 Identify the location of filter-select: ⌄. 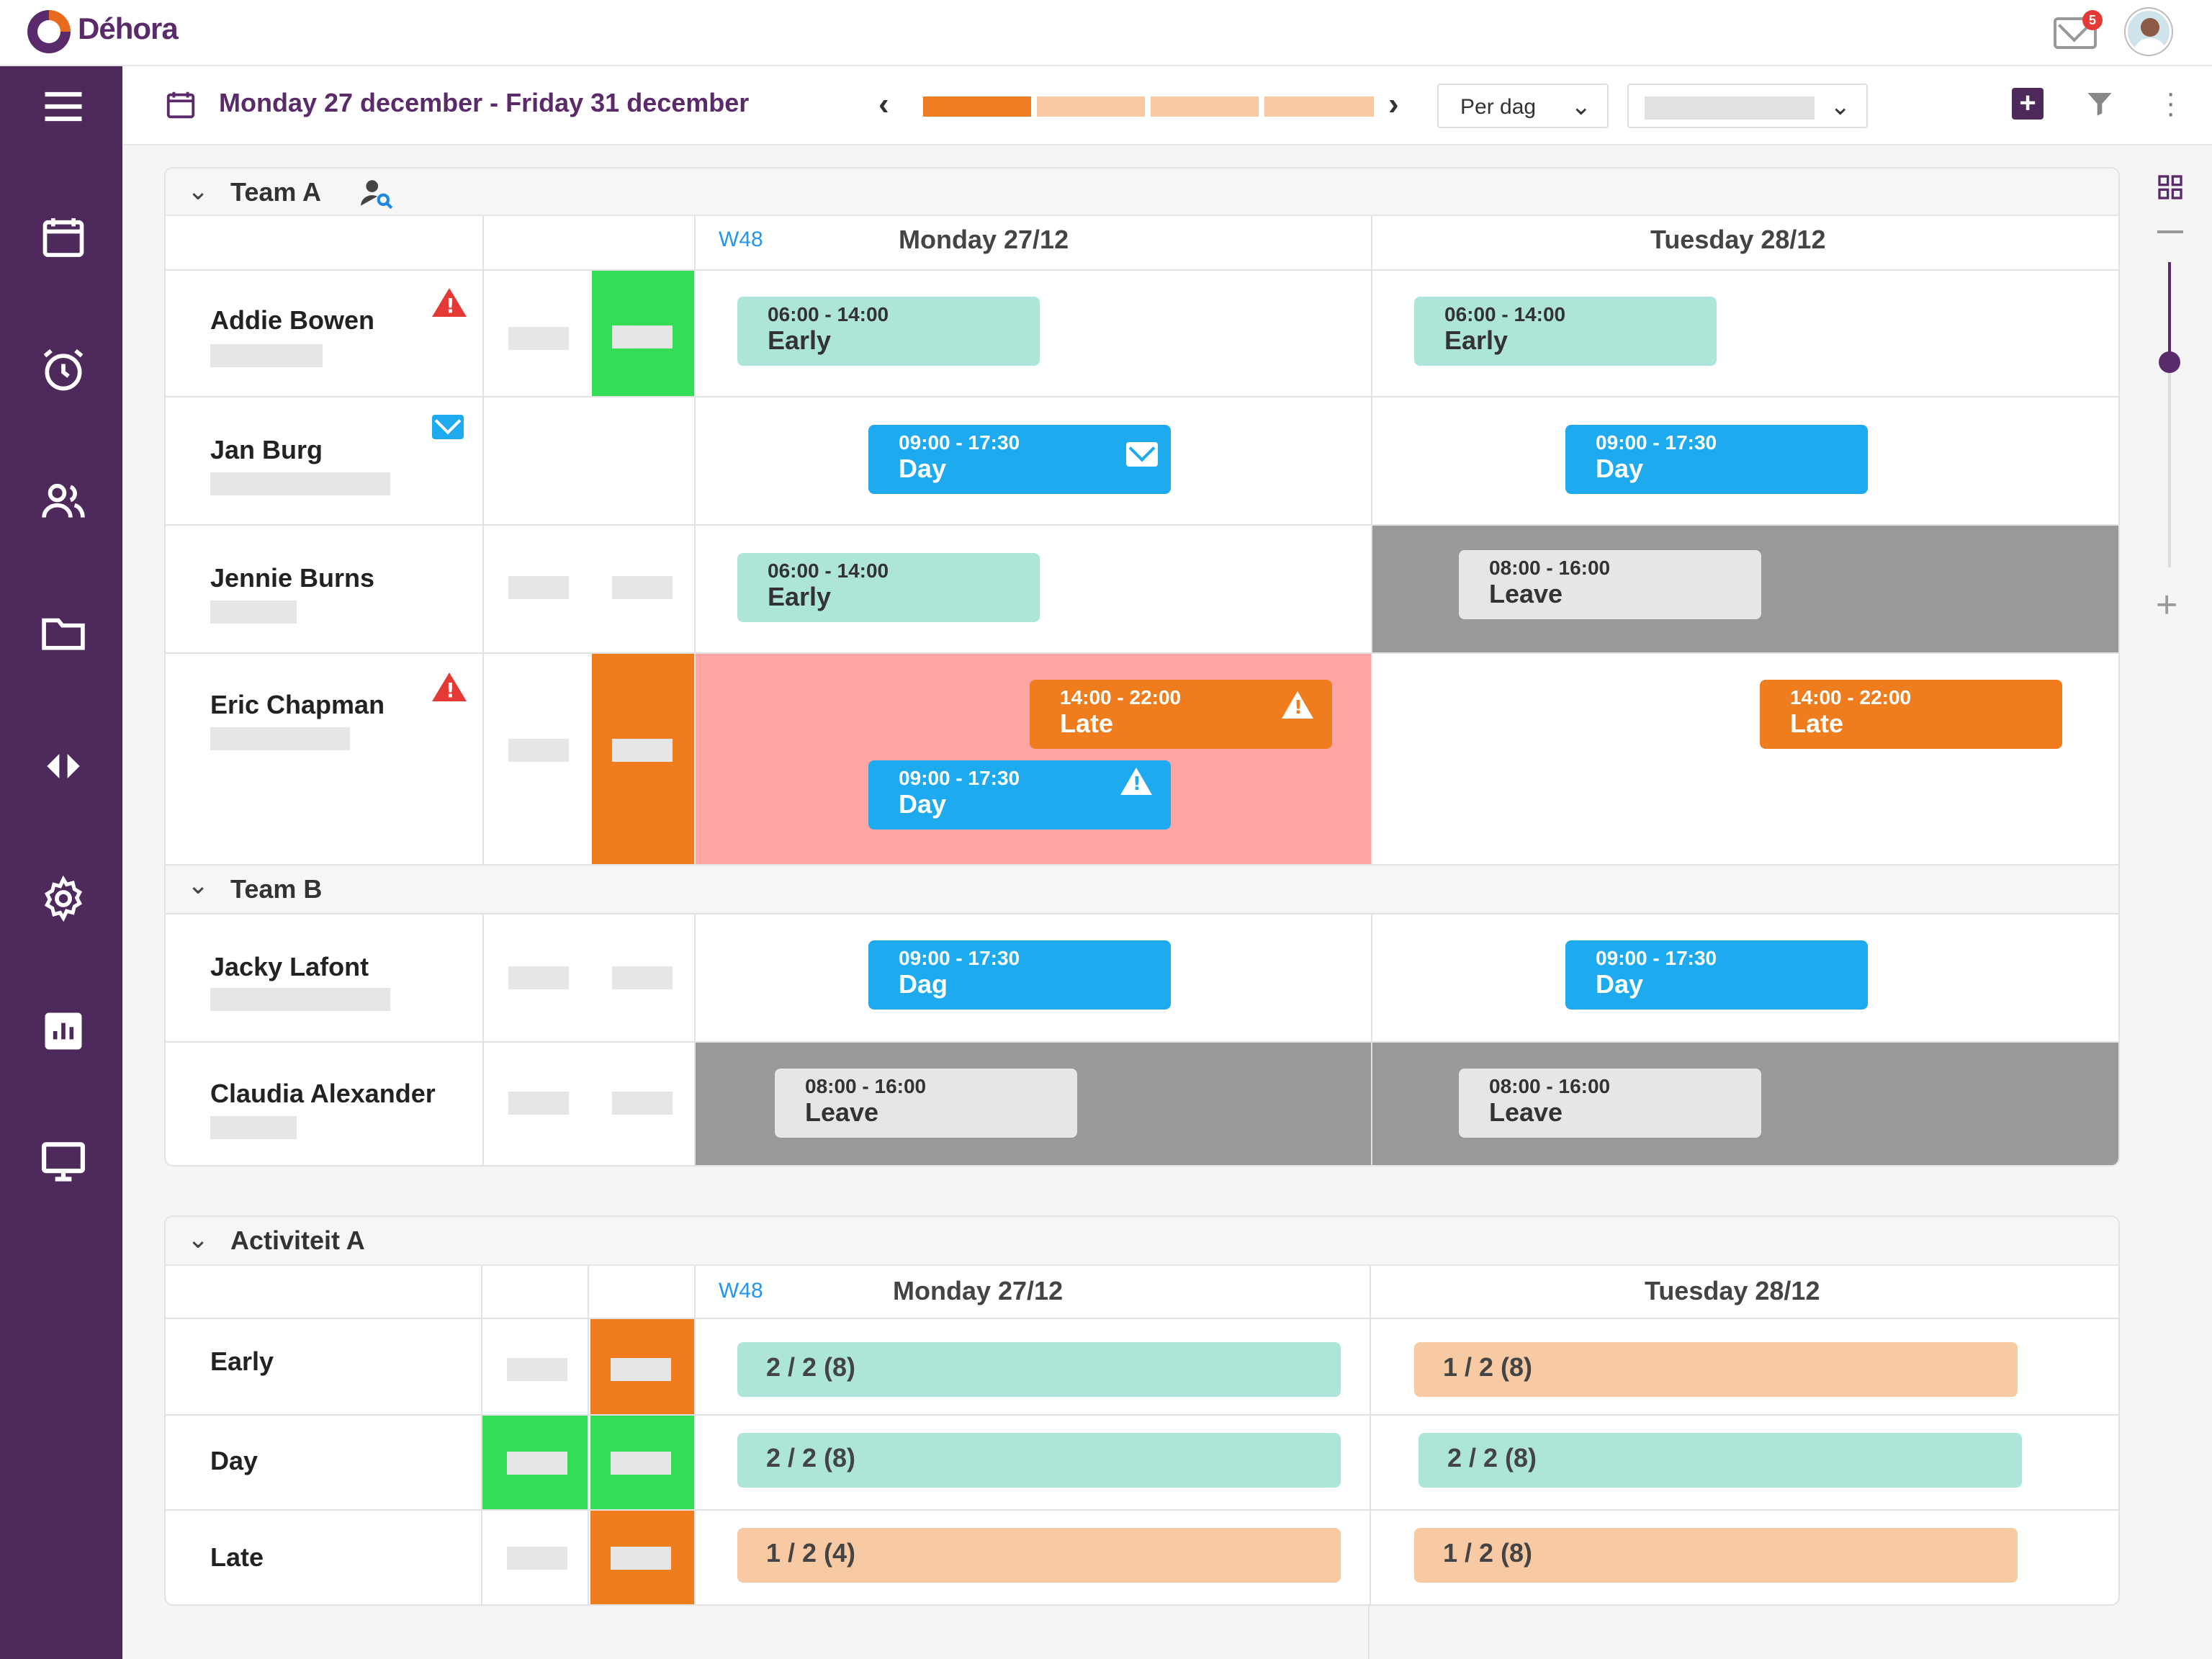
(1748, 106).